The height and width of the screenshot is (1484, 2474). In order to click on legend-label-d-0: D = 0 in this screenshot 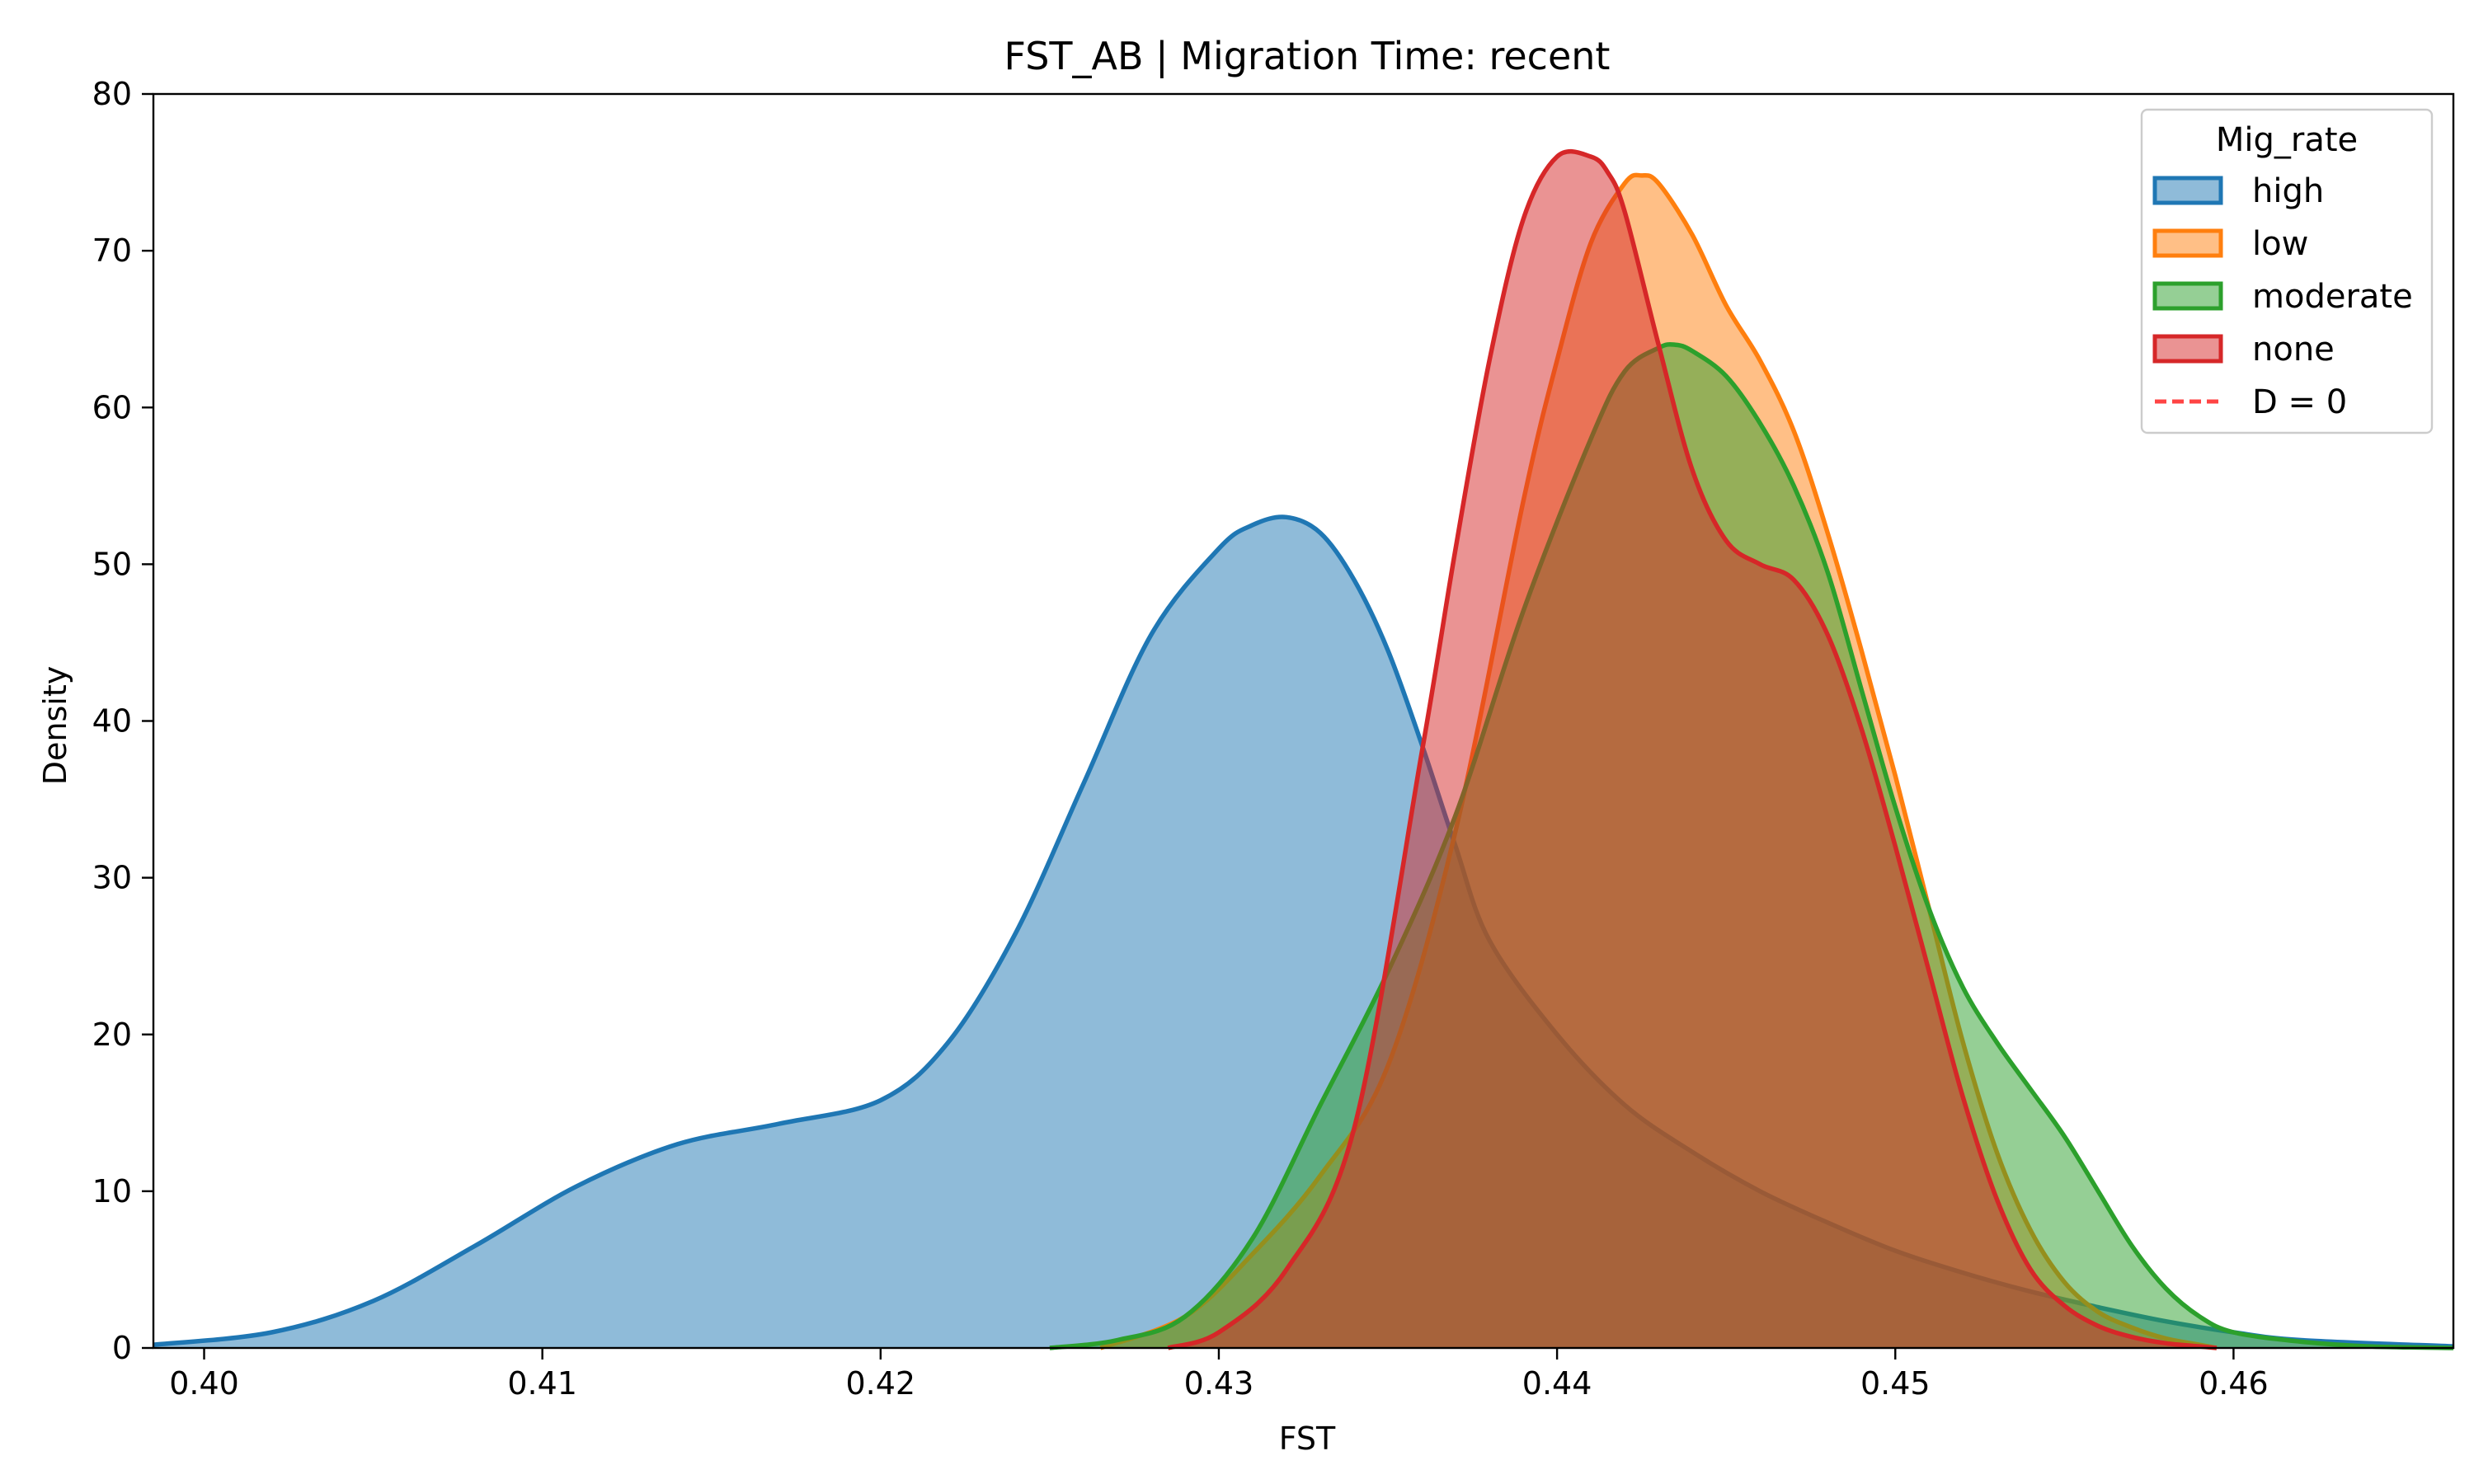, I will do `click(2299, 402)`.